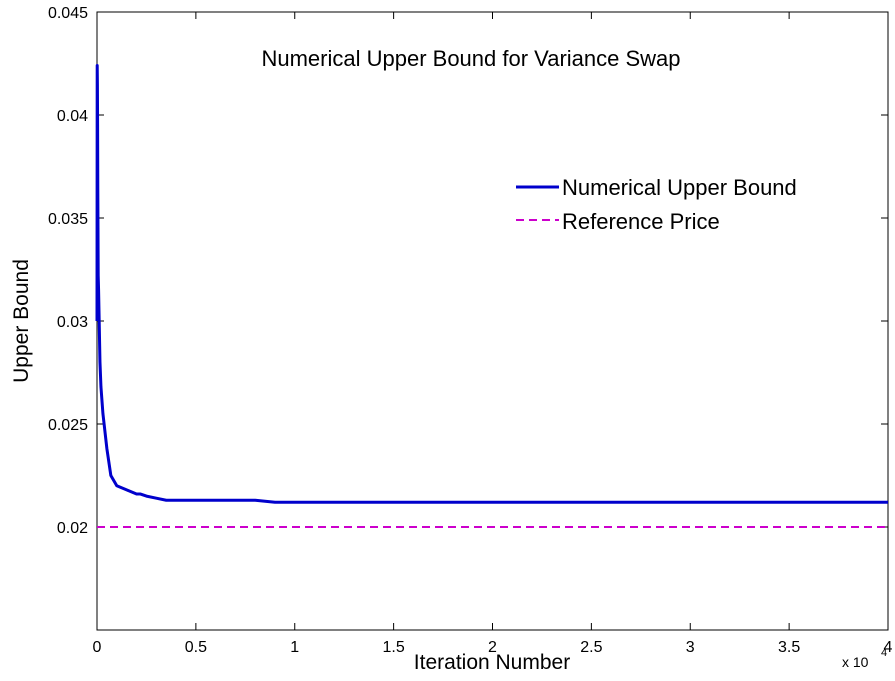 The height and width of the screenshot is (681, 895). I want to click on y-tick-label: 0.045, so click(68, 13).